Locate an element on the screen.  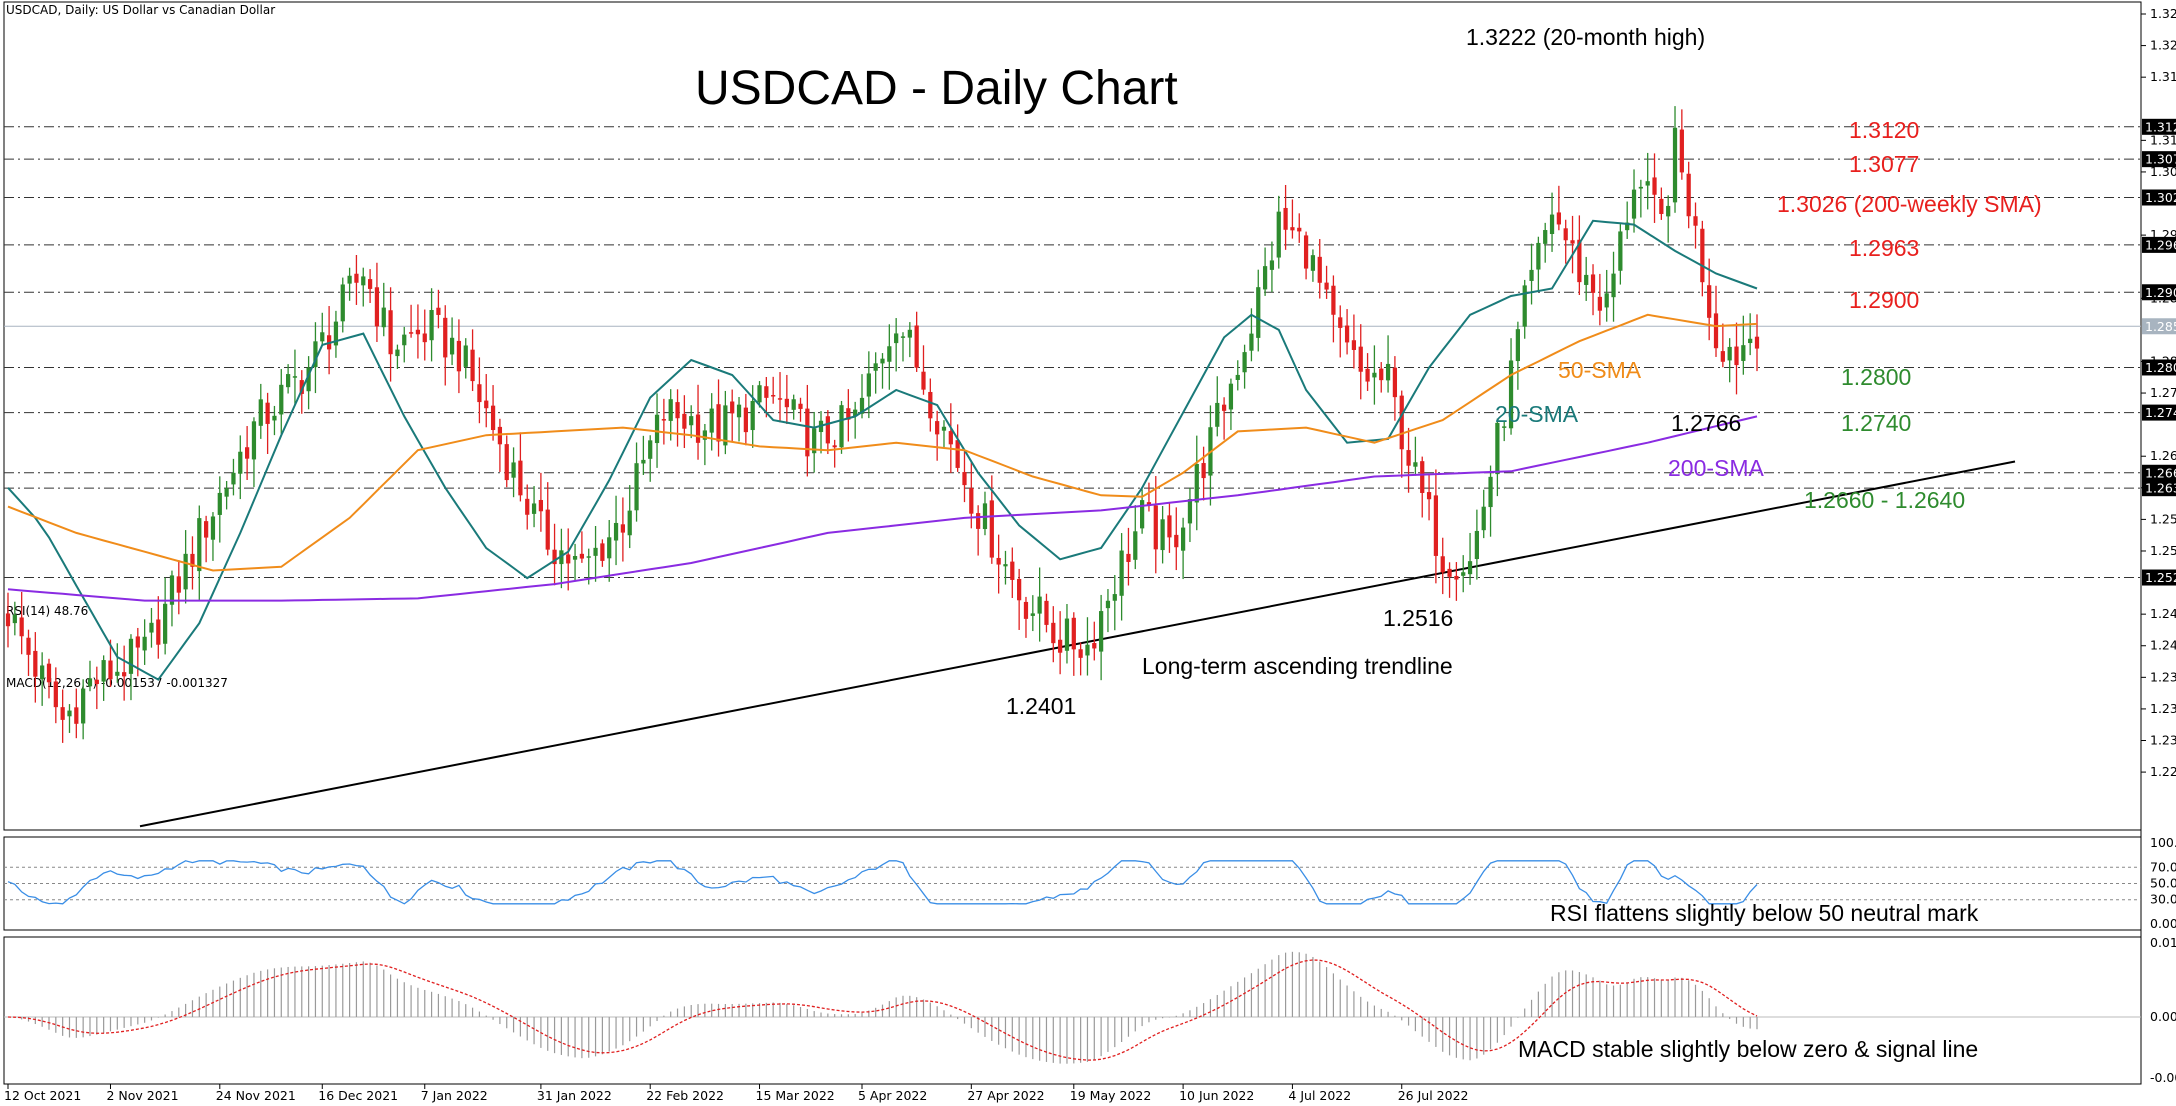
sma-line-200-sma is located at coordinates (882, 508).